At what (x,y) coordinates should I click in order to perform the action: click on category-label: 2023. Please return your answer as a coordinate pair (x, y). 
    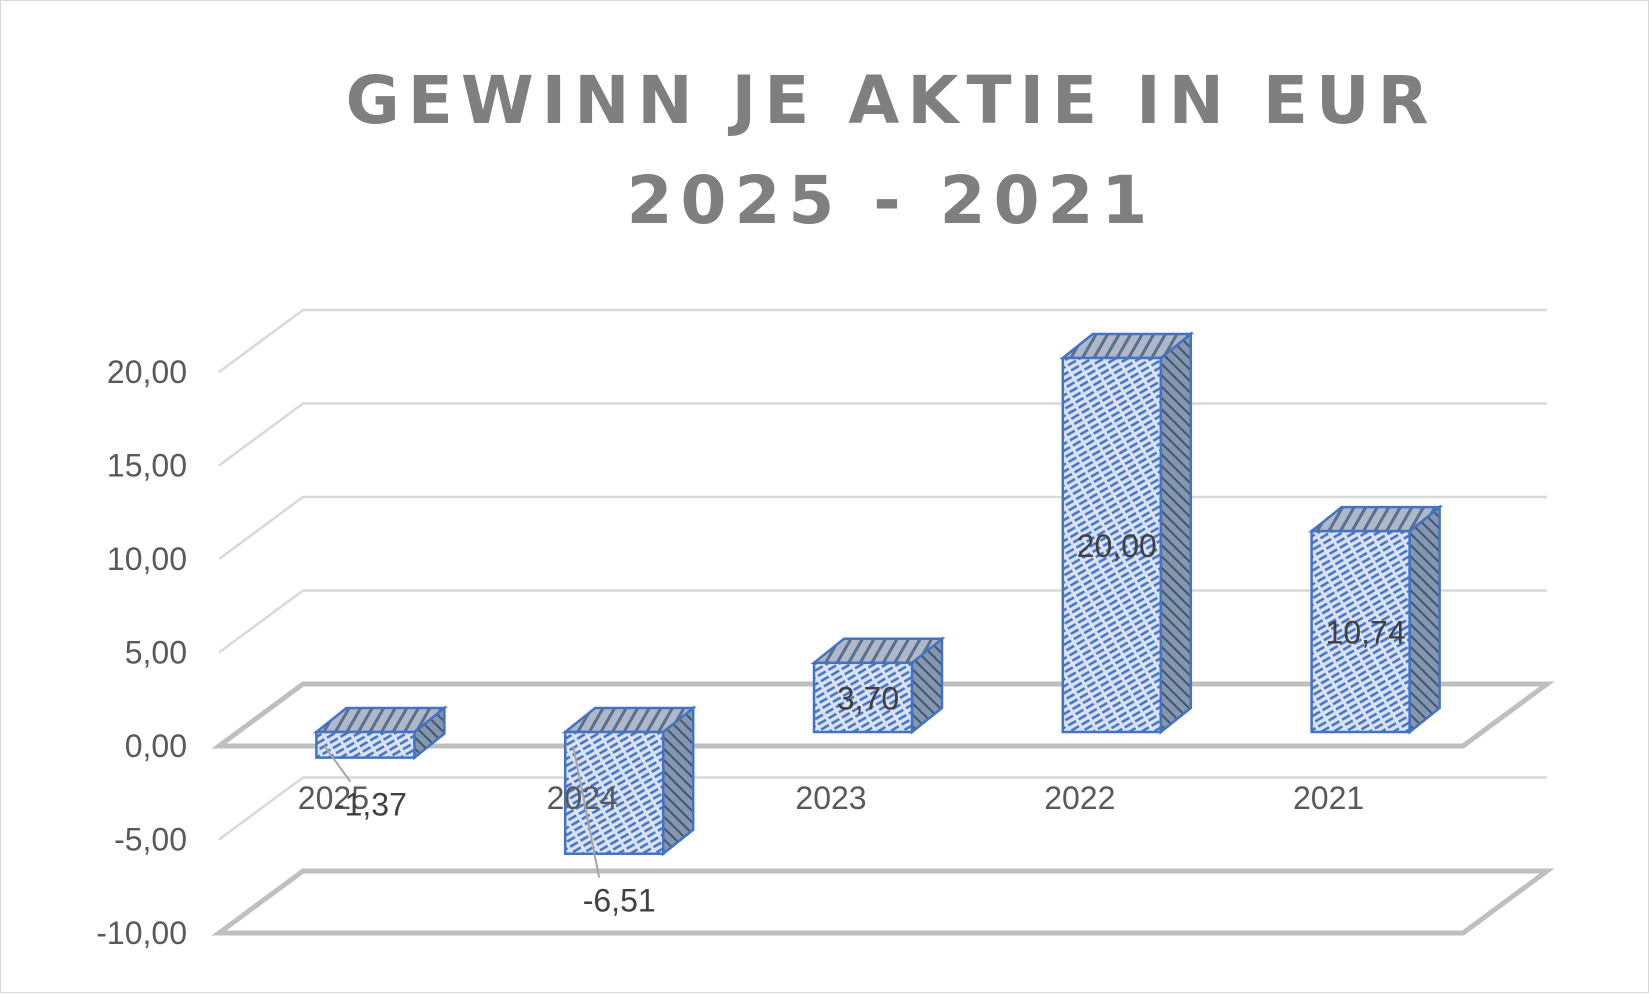
    Looking at the image, I should click on (830, 798).